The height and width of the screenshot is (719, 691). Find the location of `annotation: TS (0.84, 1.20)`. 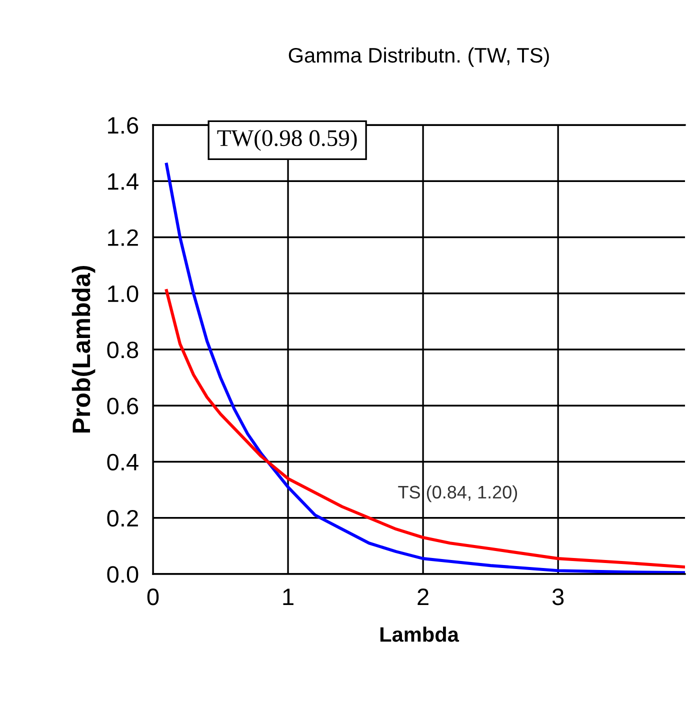

annotation: TS (0.84, 1.20) is located at coordinates (458, 493).